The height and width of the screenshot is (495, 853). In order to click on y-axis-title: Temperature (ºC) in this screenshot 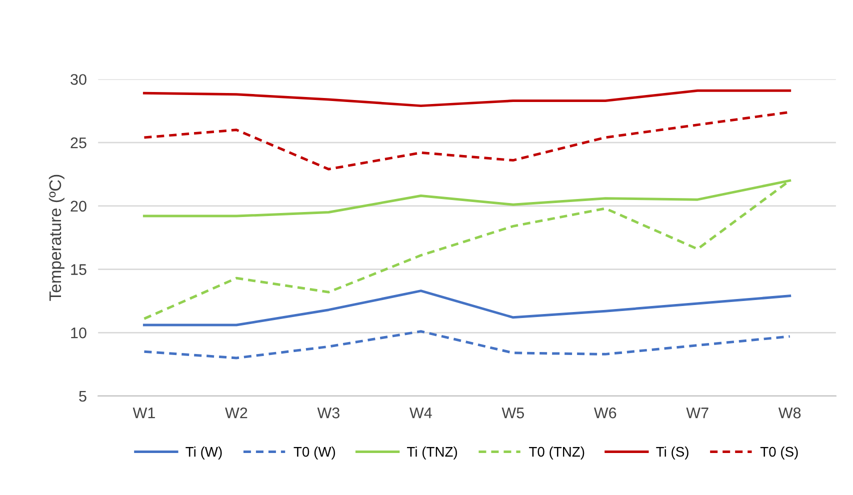, I will do `click(56, 237)`.